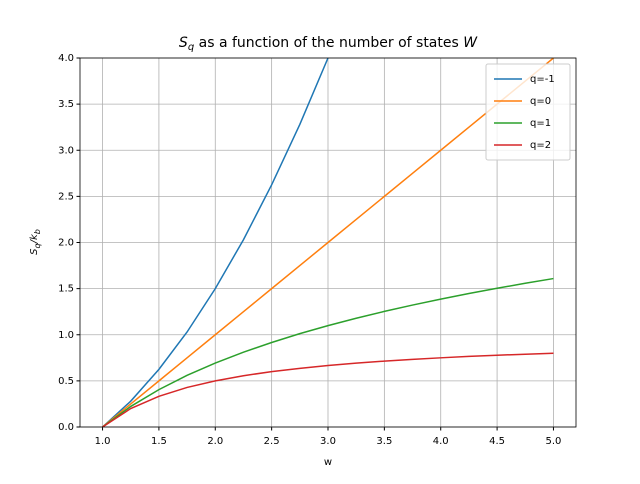  I want to click on y-tick-label: 0.5, so click(66, 381).